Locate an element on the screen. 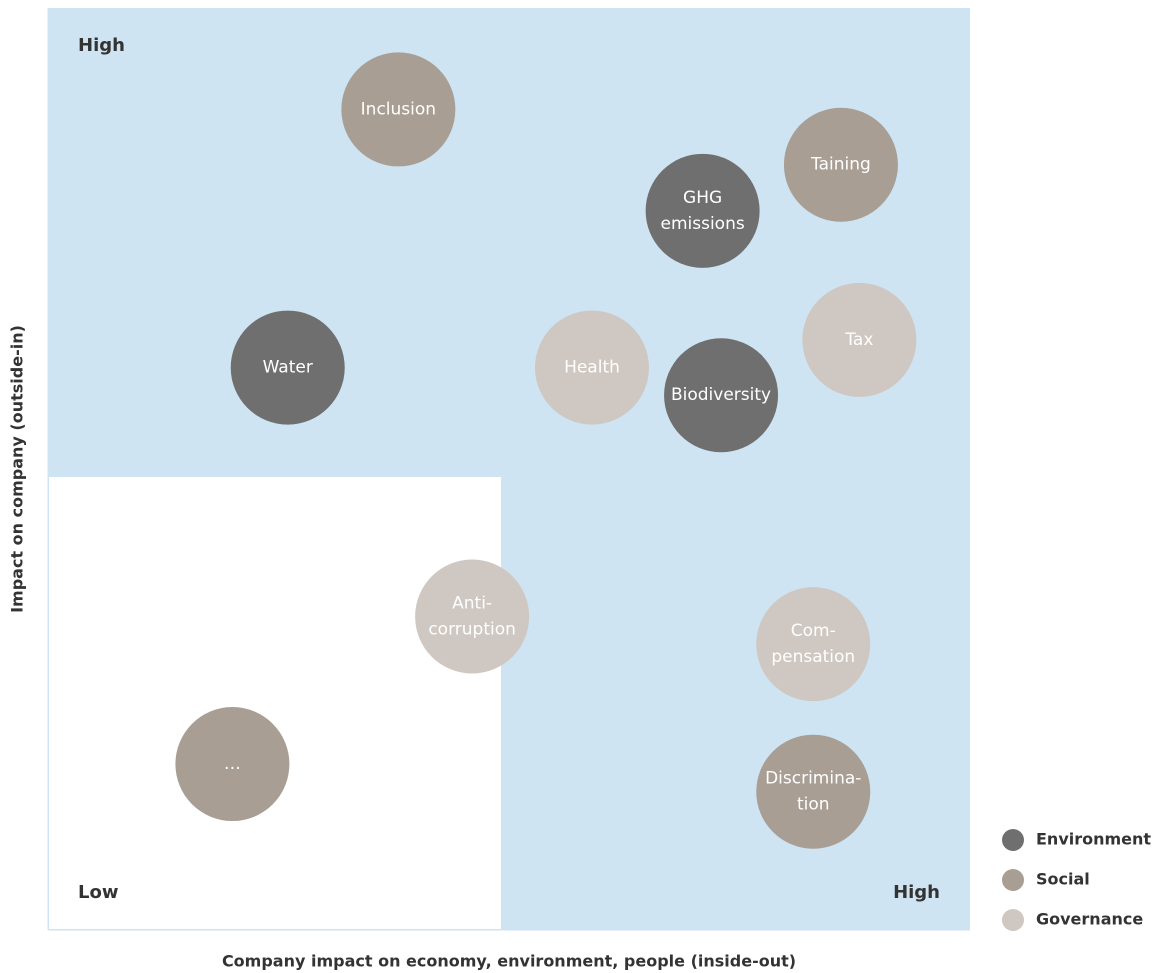 This screenshot has width=1162, height=973. bubble-label: Biodiversity is located at coordinates (721, 395).